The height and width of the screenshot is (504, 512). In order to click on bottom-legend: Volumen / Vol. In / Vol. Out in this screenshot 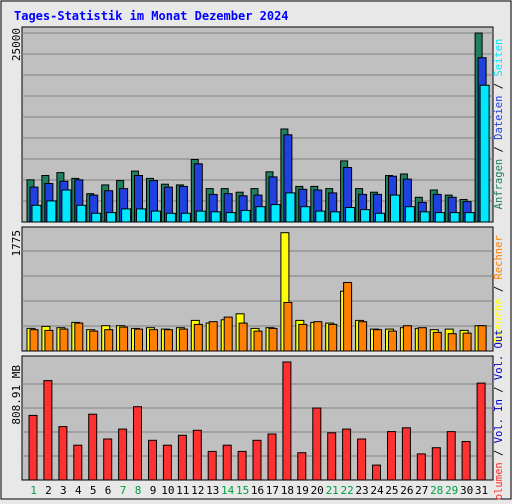, I will do `click(499, 414)`.